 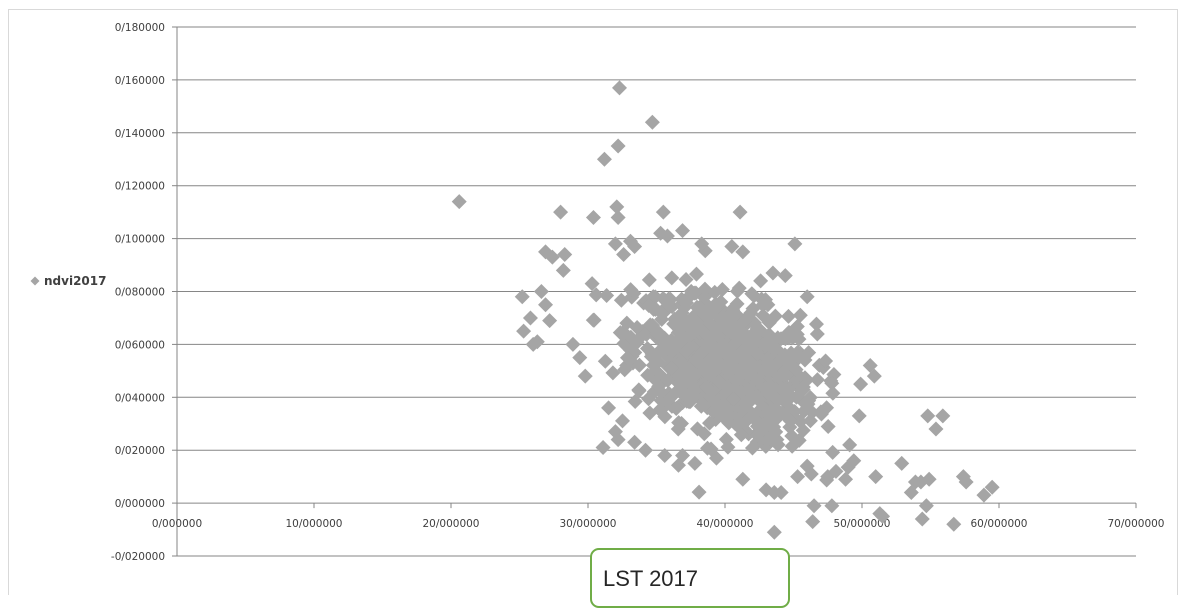 I want to click on x-axis-title-box: LST 2017, so click(x=690, y=578).